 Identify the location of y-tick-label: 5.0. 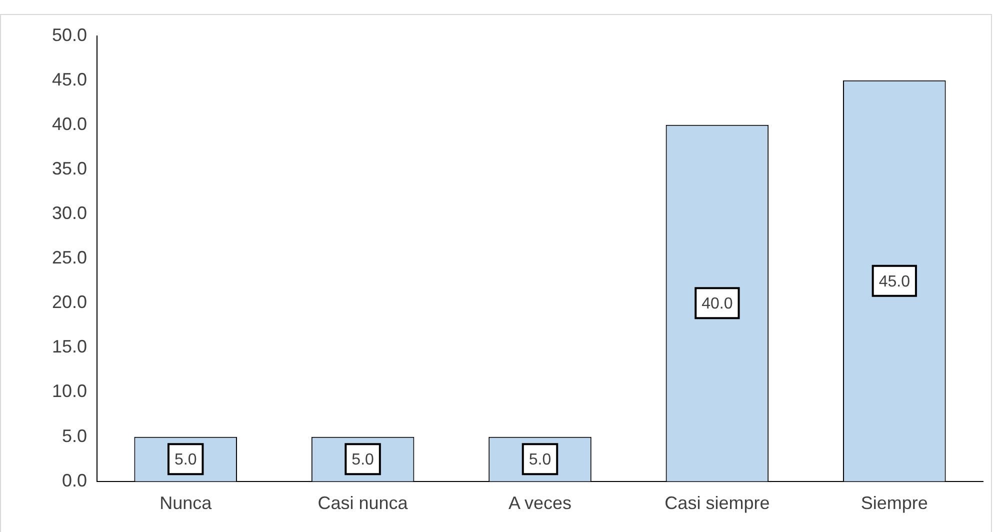
(74, 436).